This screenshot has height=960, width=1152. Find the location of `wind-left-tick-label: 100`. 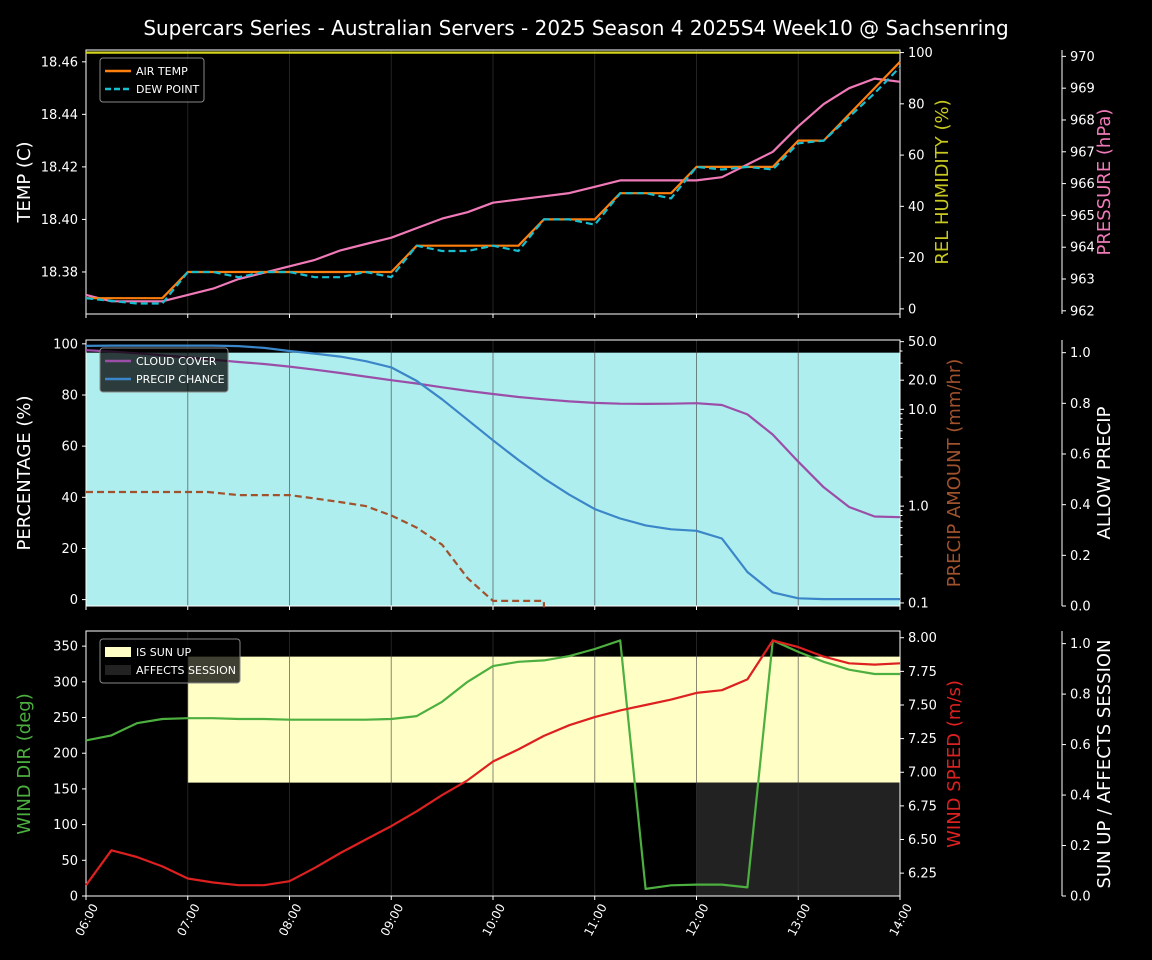

wind-left-tick-label: 100 is located at coordinates (65, 825).